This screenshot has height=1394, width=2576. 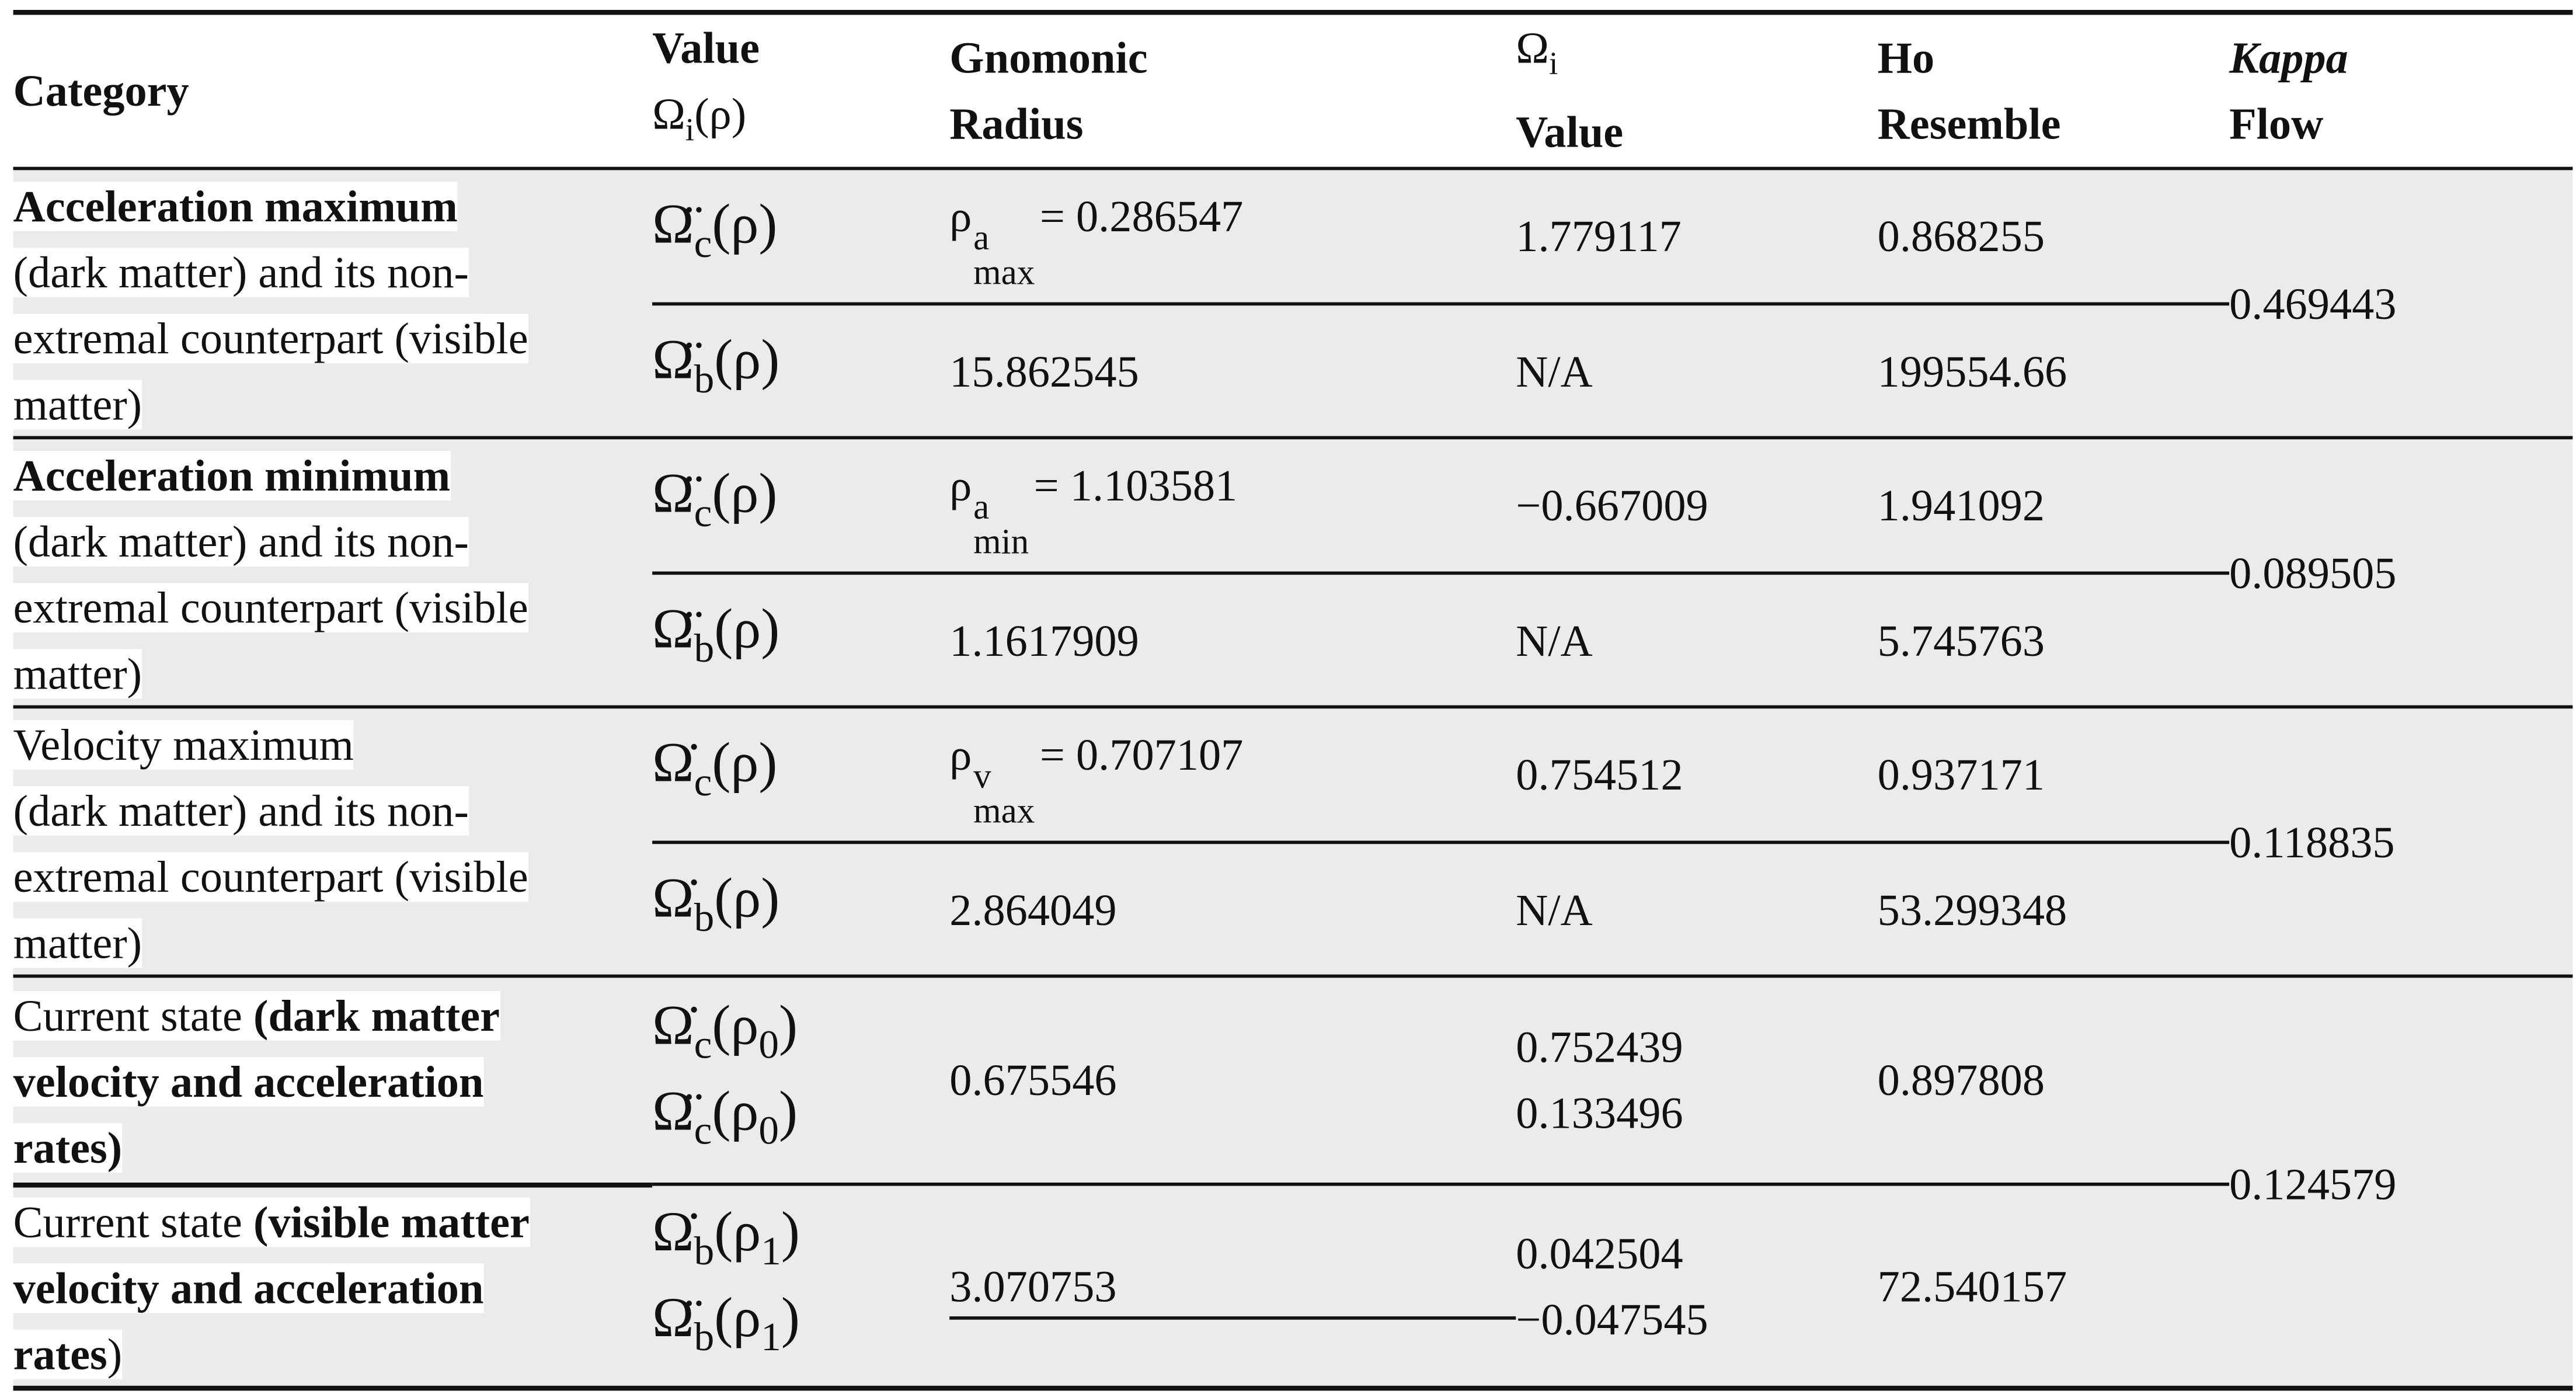 I want to click on cell-line: 1.1617909, so click(x=1232, y=640).